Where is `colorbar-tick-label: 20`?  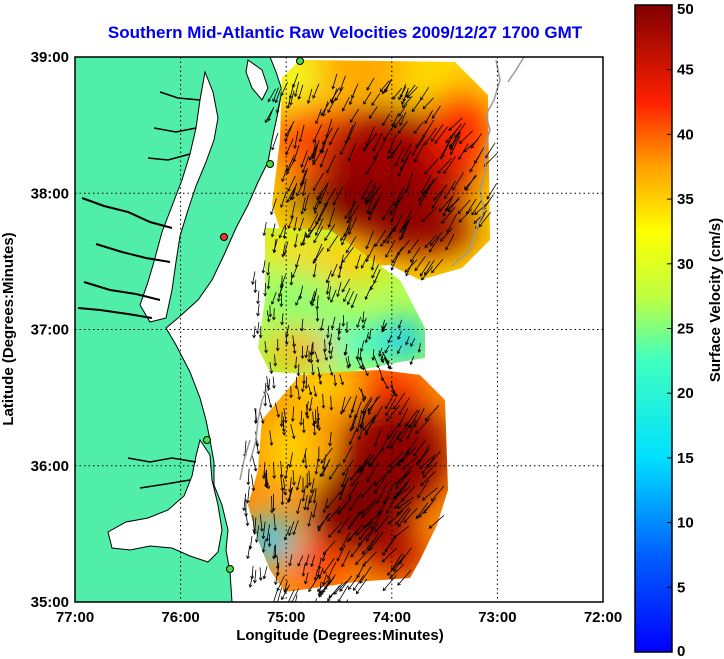
colorbar-tick-label: 20 is located at coordinates (685, 393).